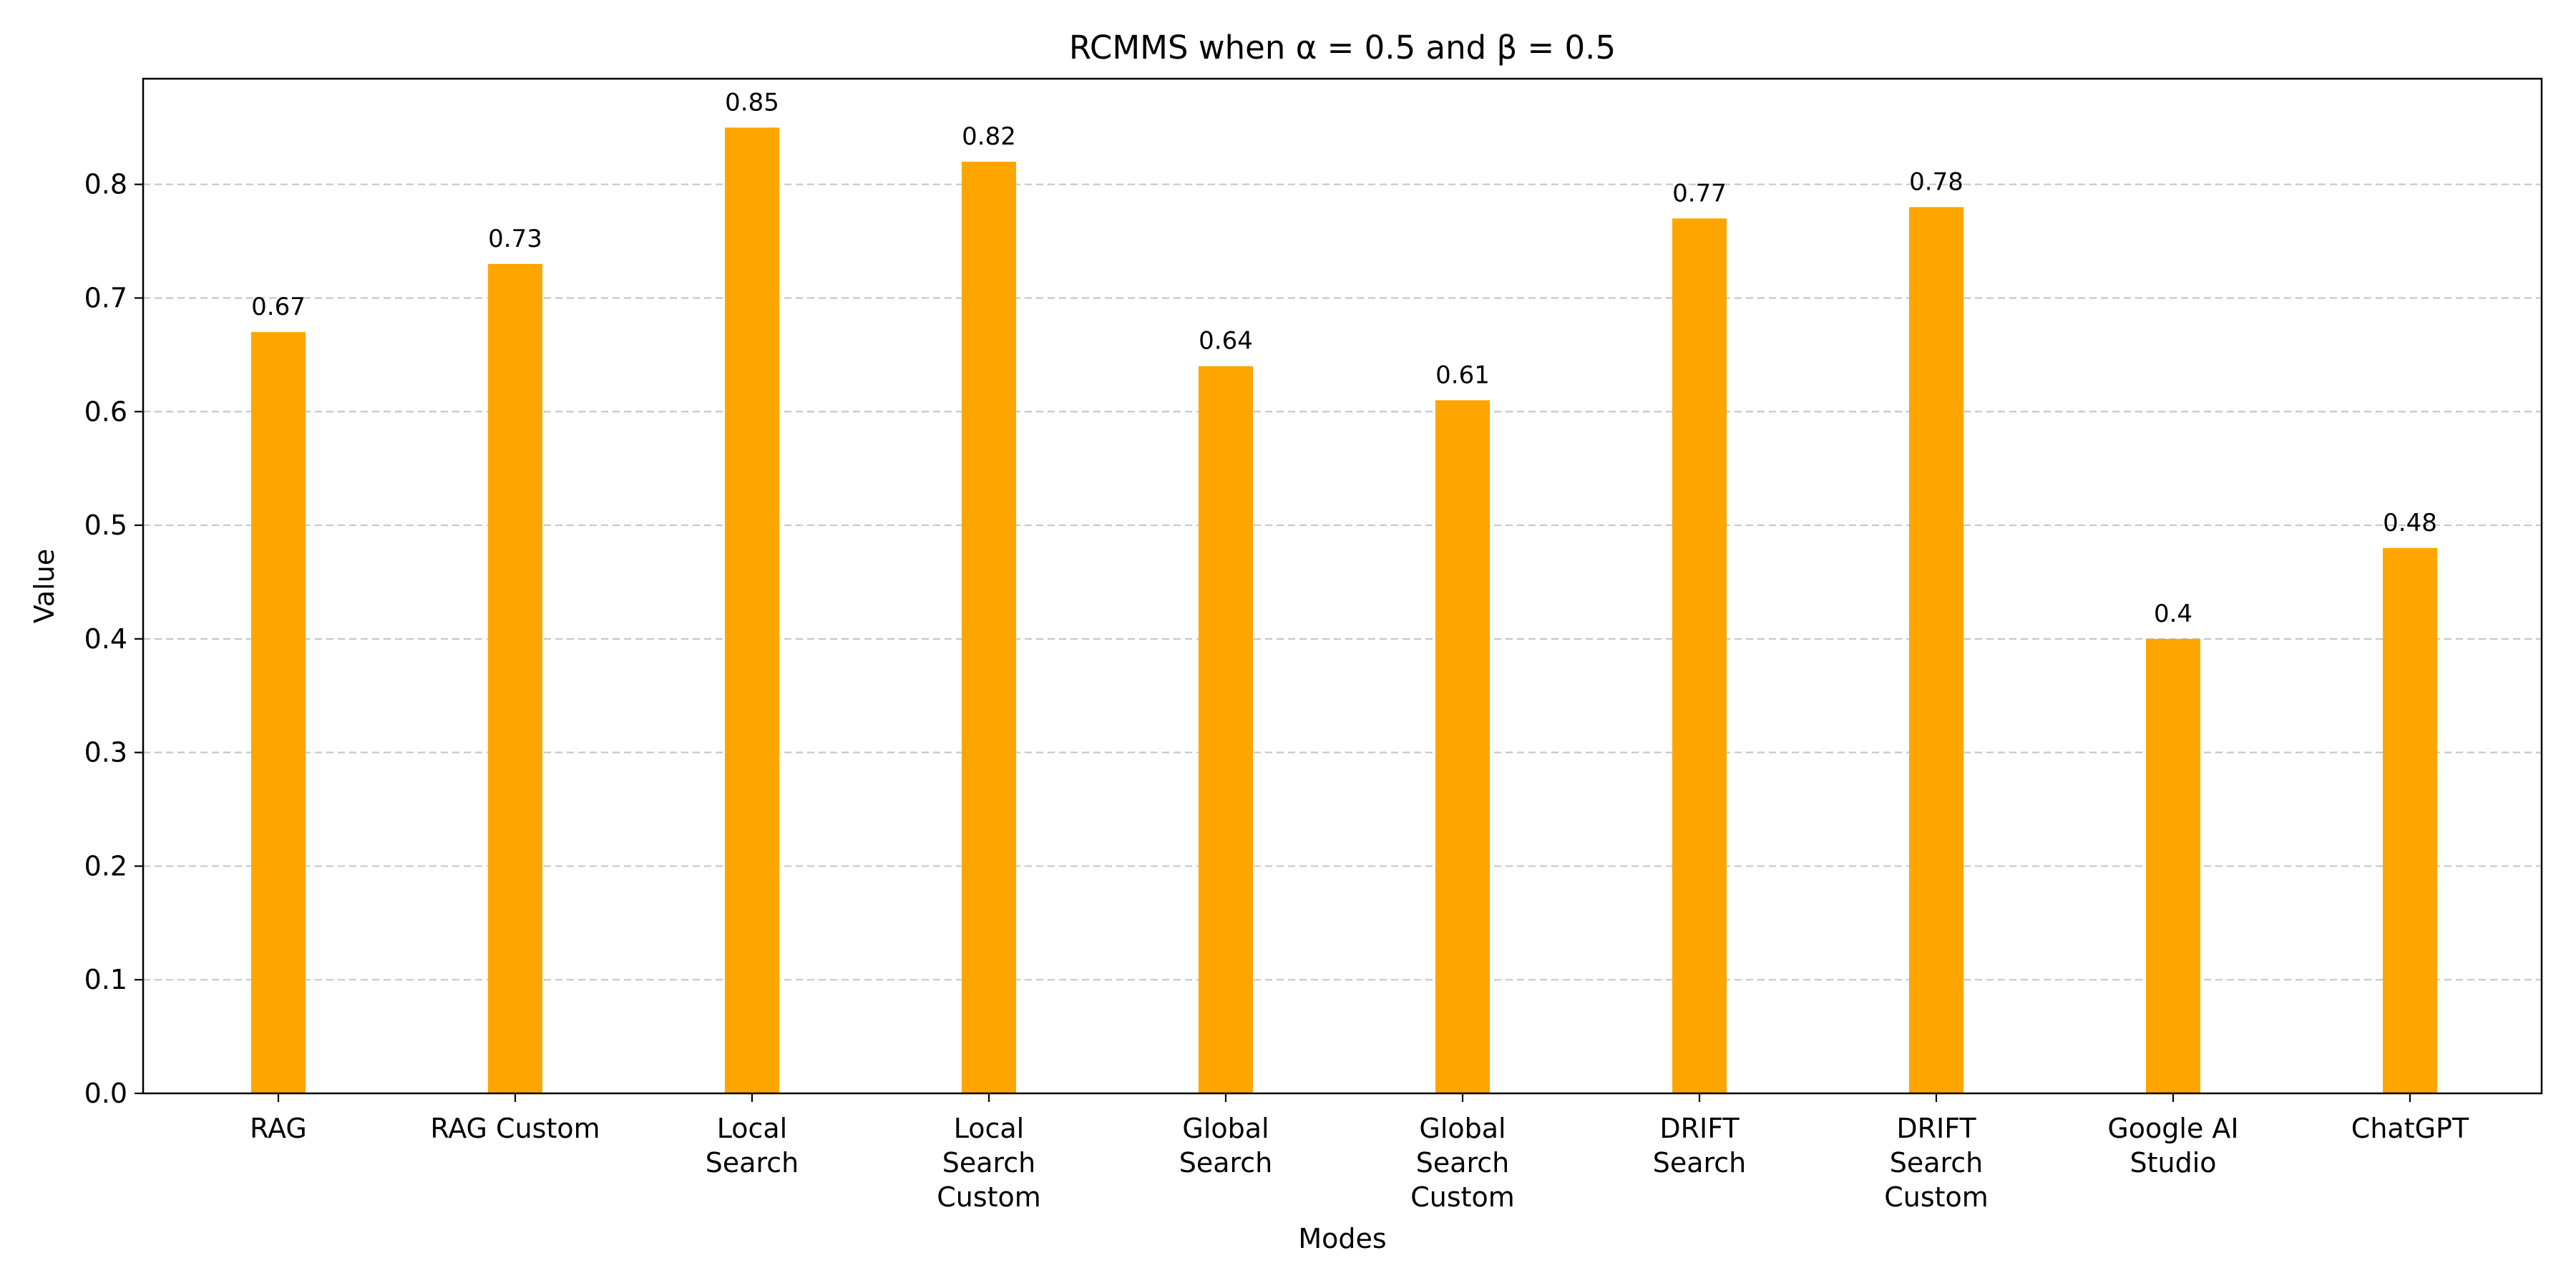 Image resolution: width=2576 pixels, height=1288 pixels. What do you see at coordinates (44, 586) in the screenshot?
I see `y-axis-label: Value` at bounding box center [44, 586].